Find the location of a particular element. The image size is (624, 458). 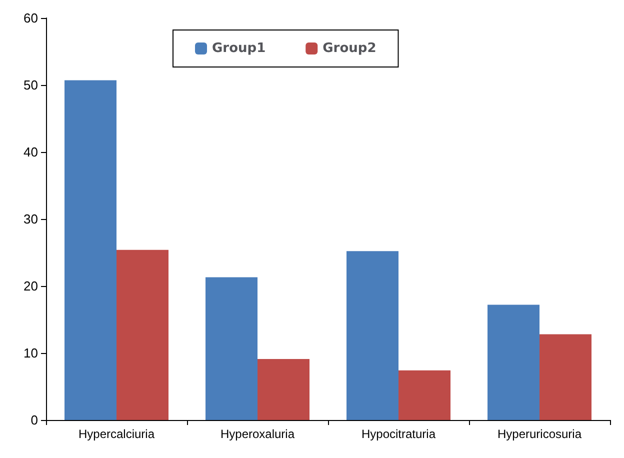

y-tick-label: 30 is located at coordinates (31, 219).